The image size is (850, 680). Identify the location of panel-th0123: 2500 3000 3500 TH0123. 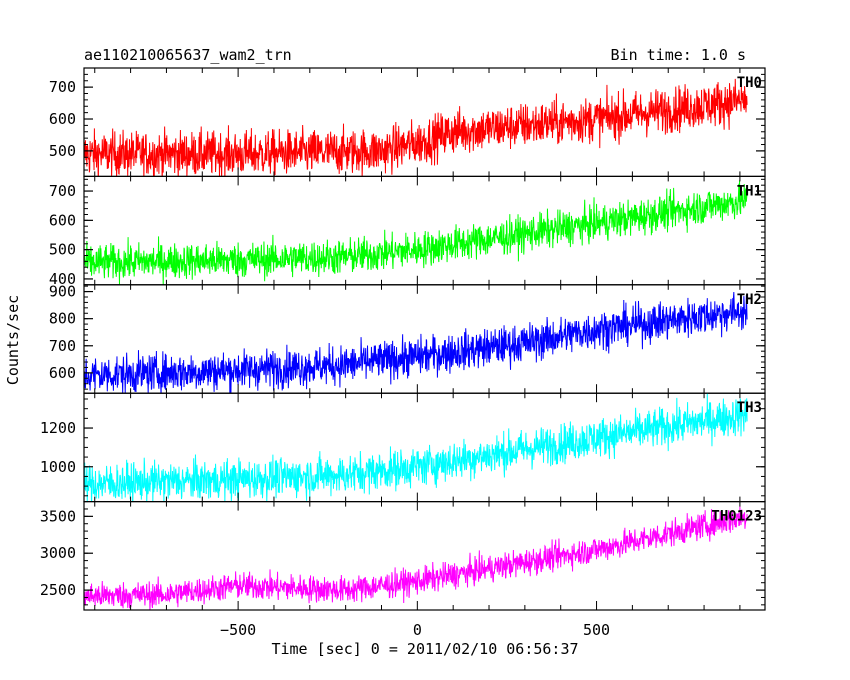
(403, 556).